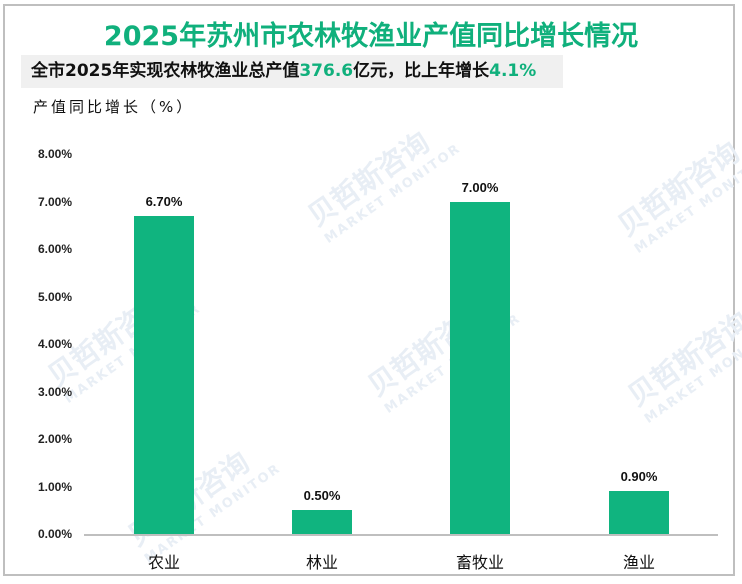 The image size is (742, 584). Describe the element at coordinates (638, 562) in the screenshot. I see `x-category-label: 渔业` at that location.